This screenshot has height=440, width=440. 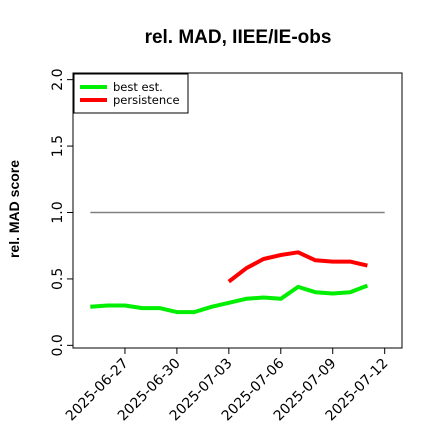 What do you see at coordinates (238, 37) in the screenshot?
I see `chart-title: rel. MAD, IIEE/IE-obs` at bounding box center [238, 37].